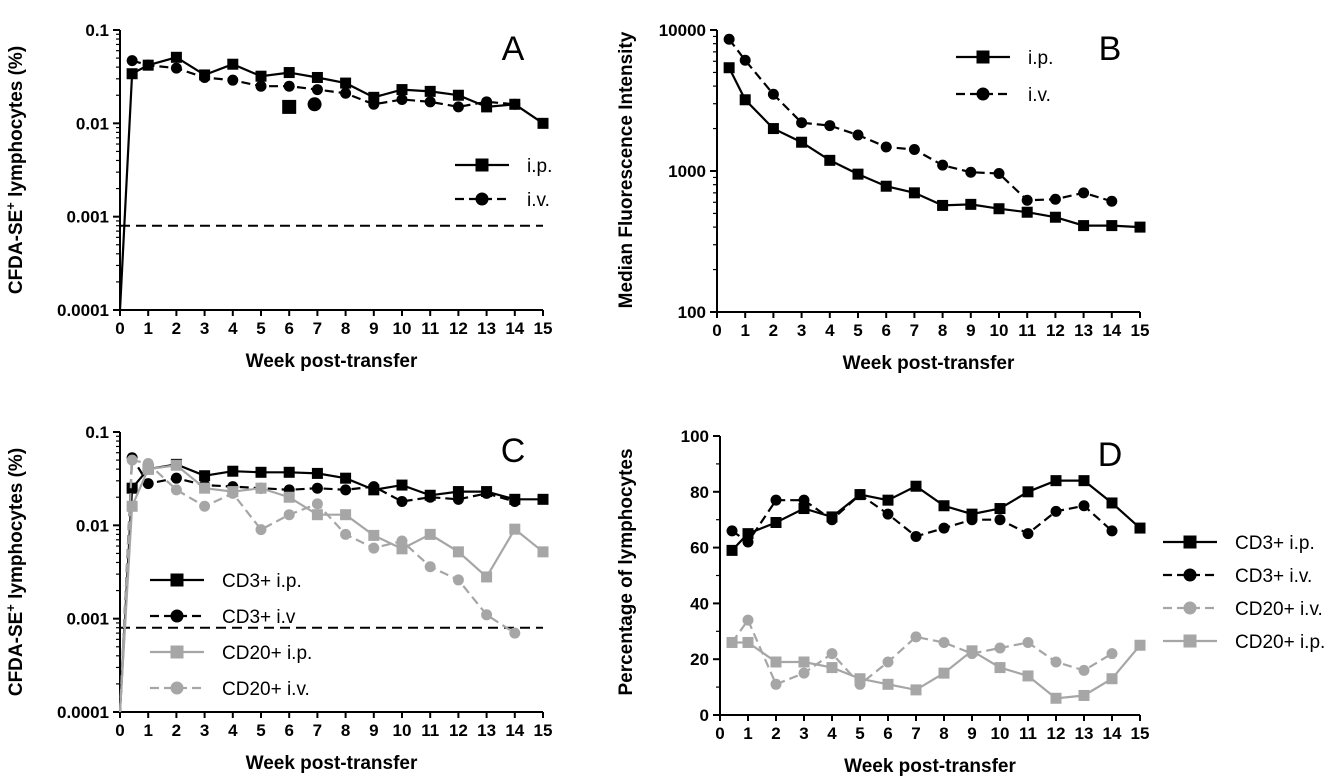 This screenshot has height=780, width=1332. I want to click on x-tick-label: 11, so click(1028, 733).